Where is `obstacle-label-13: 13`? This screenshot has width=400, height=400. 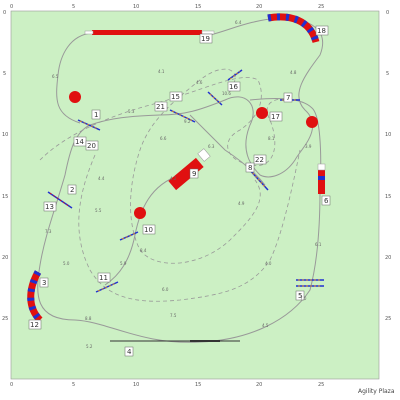
obstacle-label-13: 13 is located at coordinates (49, 207).